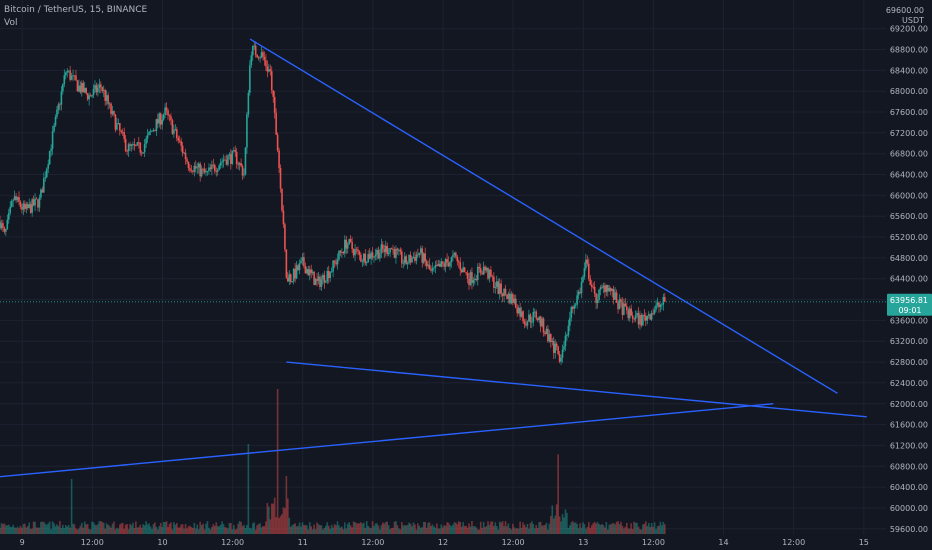 The width and height of the screenshot is (932, 550). I want to click on currency-label: USDT, so click(913, 20).